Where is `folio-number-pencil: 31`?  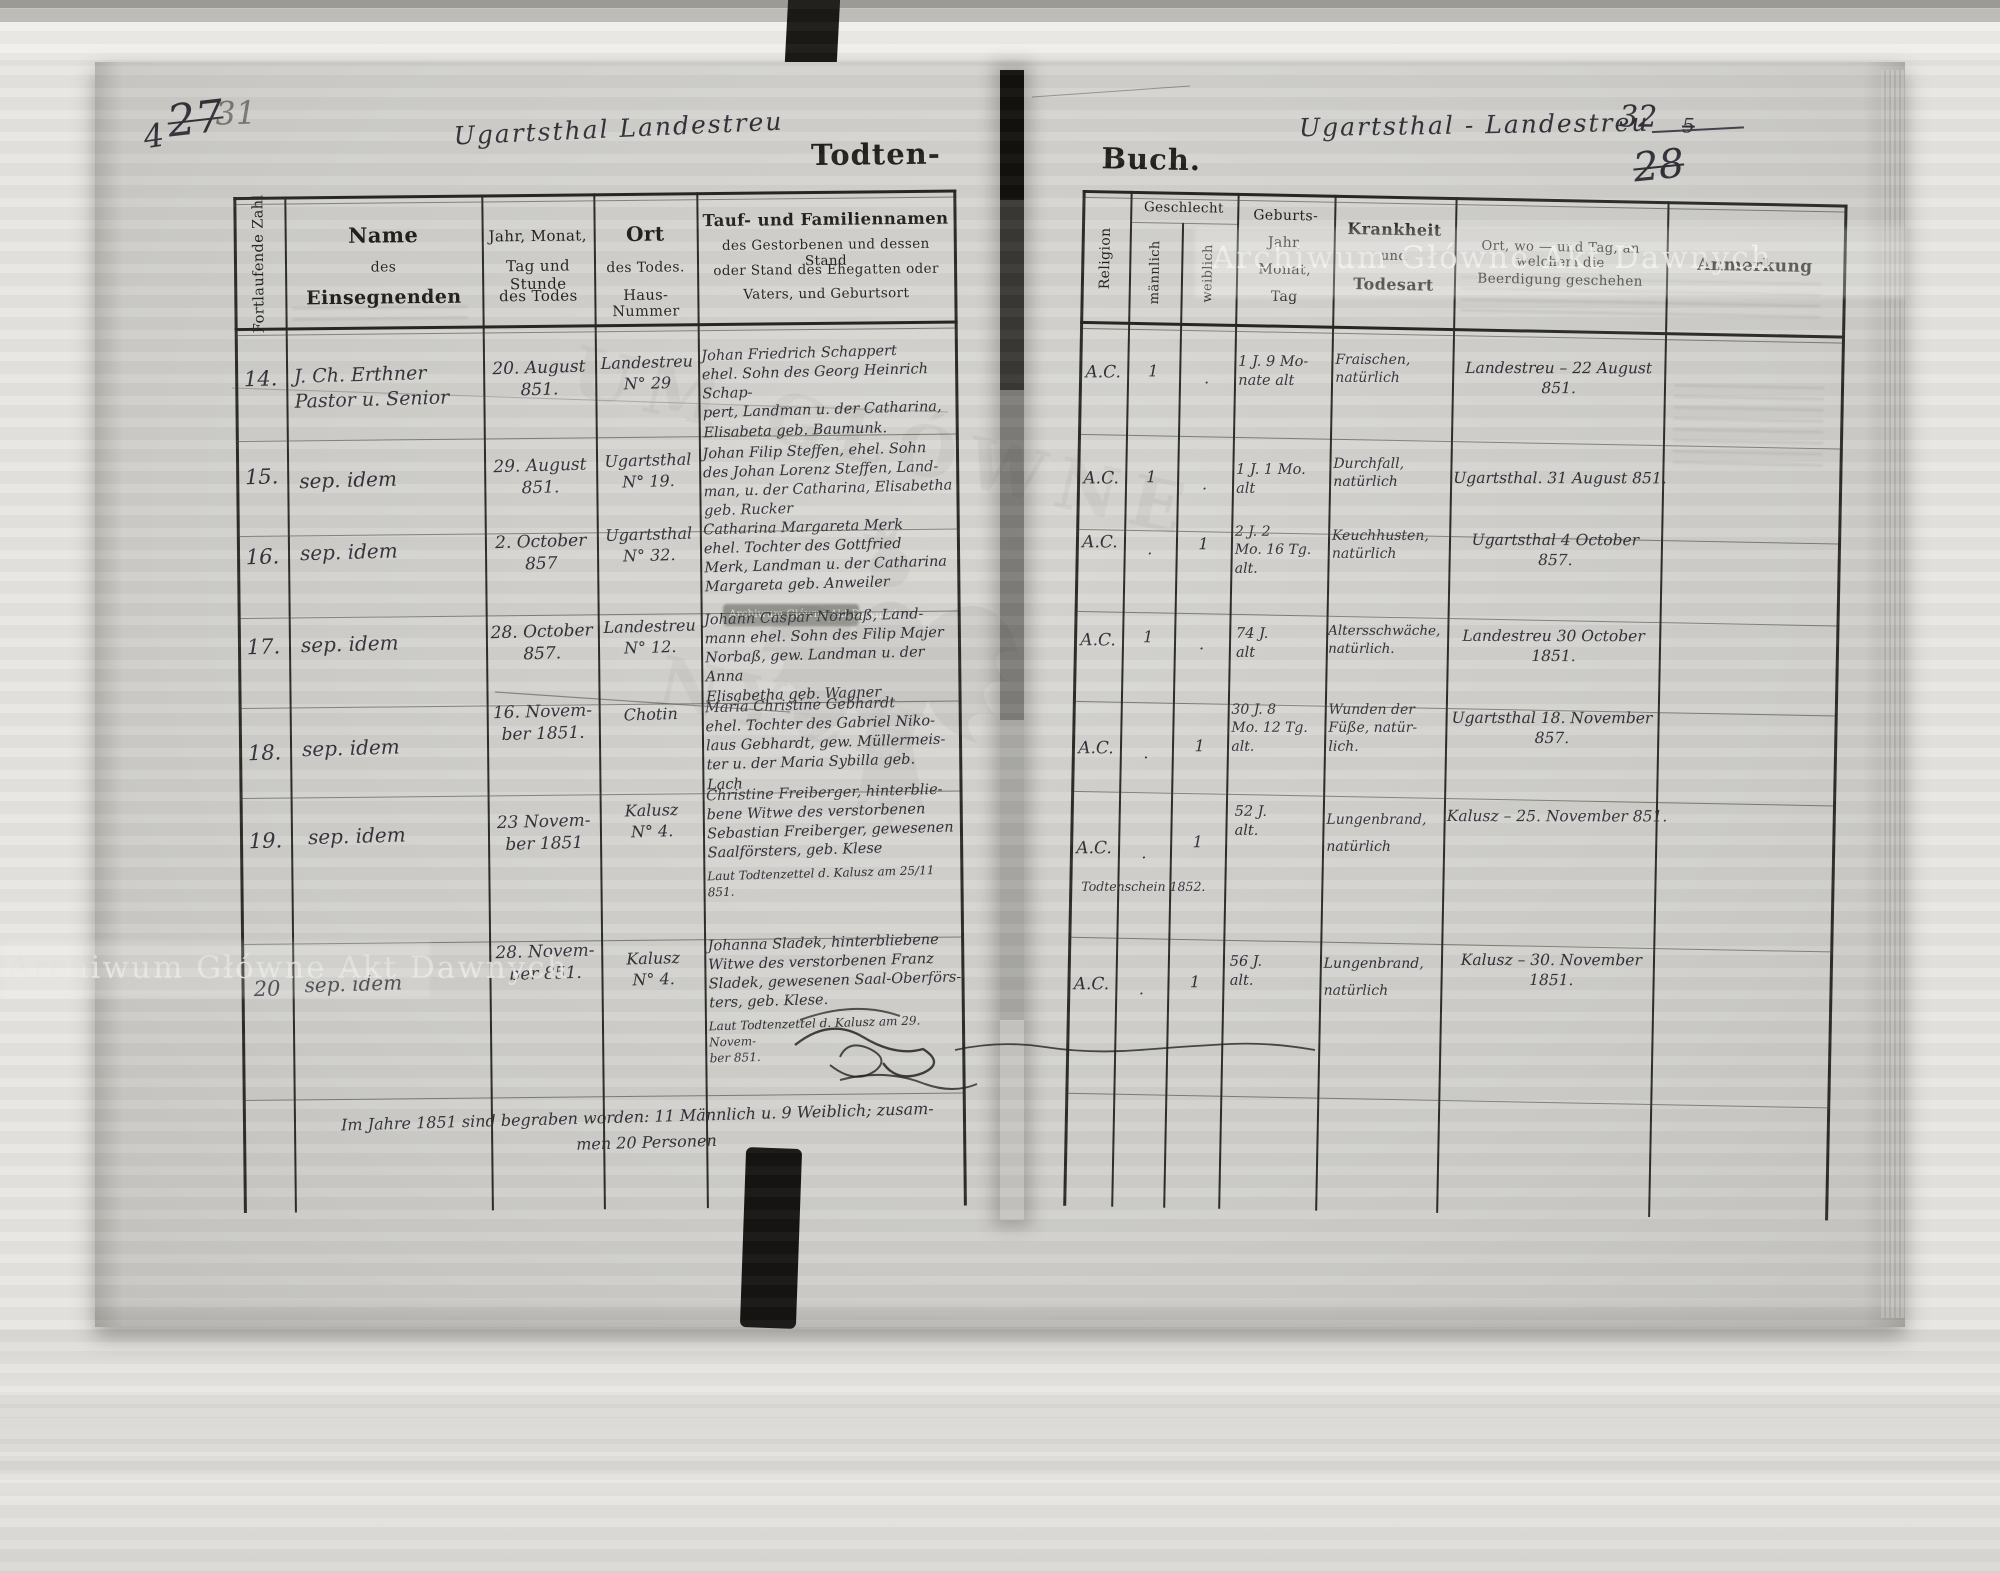 folio-number-pencil: 31 is located at coordinates (235, 113).